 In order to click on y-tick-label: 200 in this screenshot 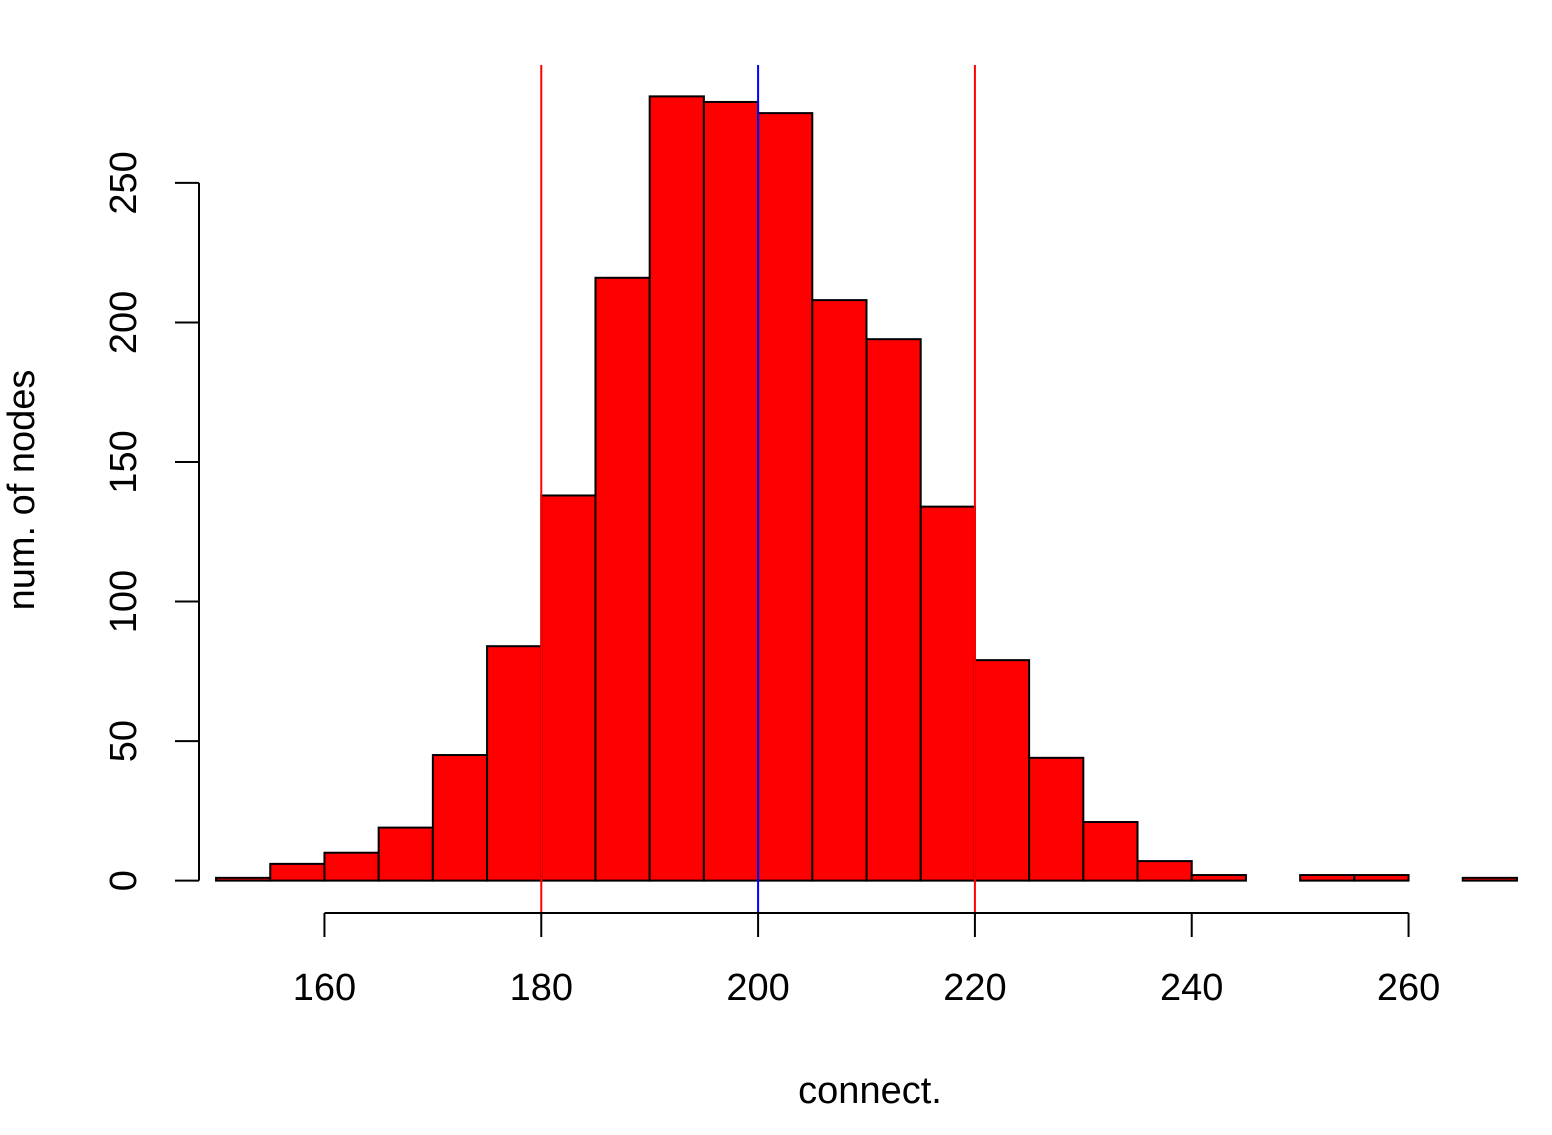, I will do `click(124, 322)`.